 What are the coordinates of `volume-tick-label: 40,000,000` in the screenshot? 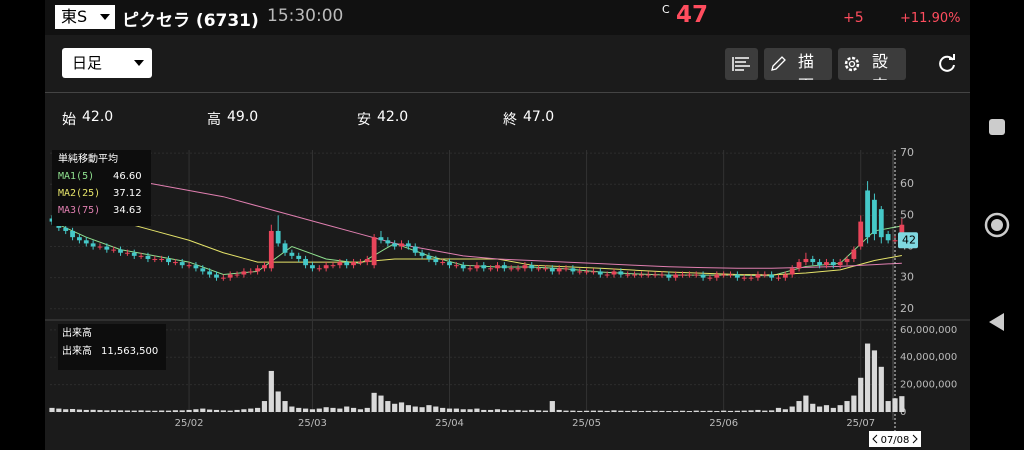 It's located at (928, 357).